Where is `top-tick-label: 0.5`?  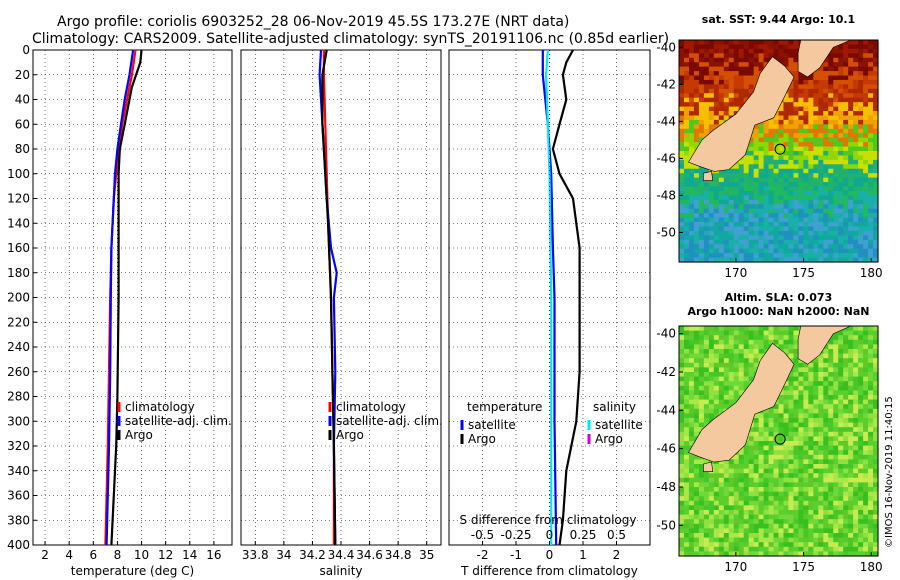
top-tick-label: 0.5 is located at coordinates (616, 535).